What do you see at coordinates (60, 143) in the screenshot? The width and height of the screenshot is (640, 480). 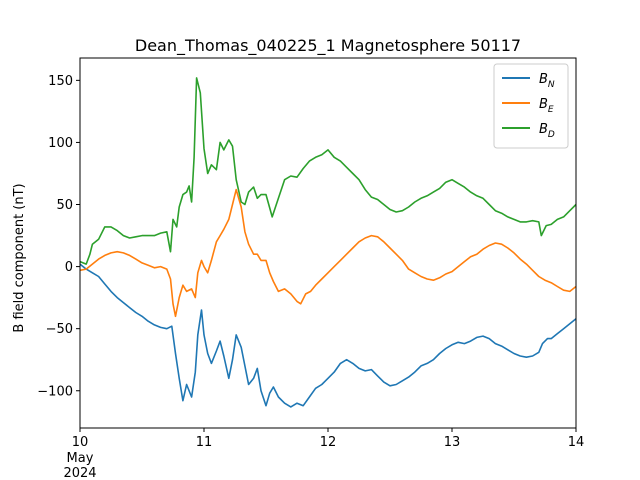 I see `y-tick-label: 100` at bounding box center [60, 143].